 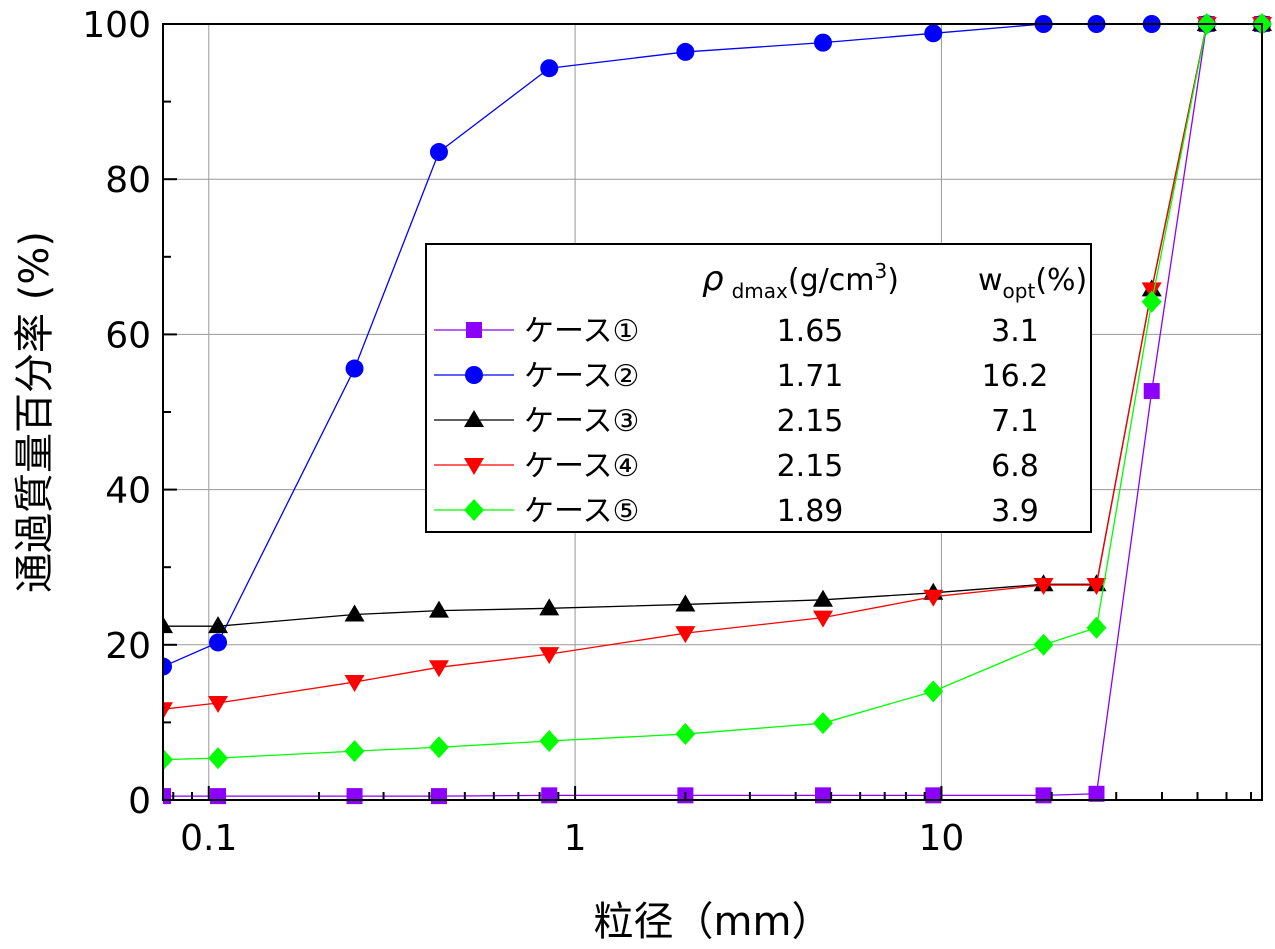 I want to click on x-tick-label: 1, so click(x=575, y=838).